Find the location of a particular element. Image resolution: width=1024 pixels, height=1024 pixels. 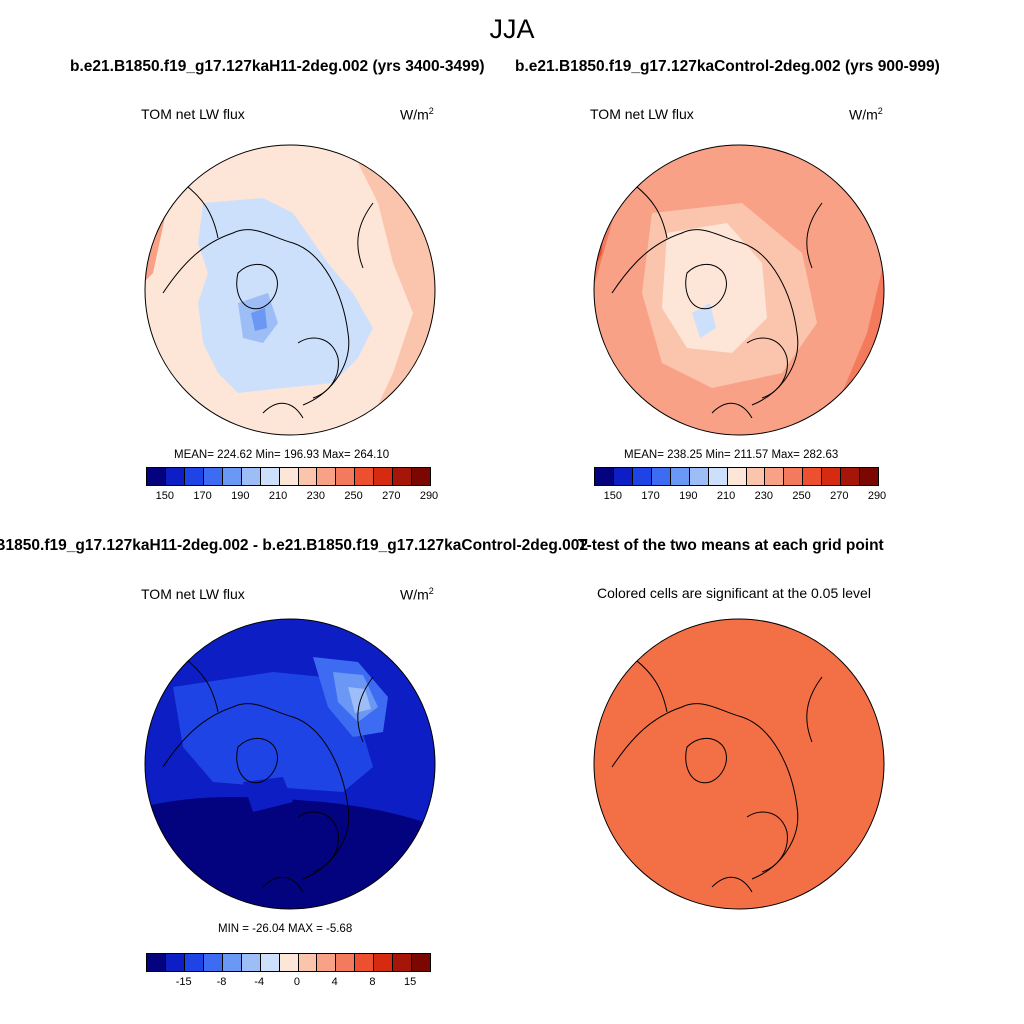

variable-label-difference: TOM net LW flux is located at coordinates (193, 594).